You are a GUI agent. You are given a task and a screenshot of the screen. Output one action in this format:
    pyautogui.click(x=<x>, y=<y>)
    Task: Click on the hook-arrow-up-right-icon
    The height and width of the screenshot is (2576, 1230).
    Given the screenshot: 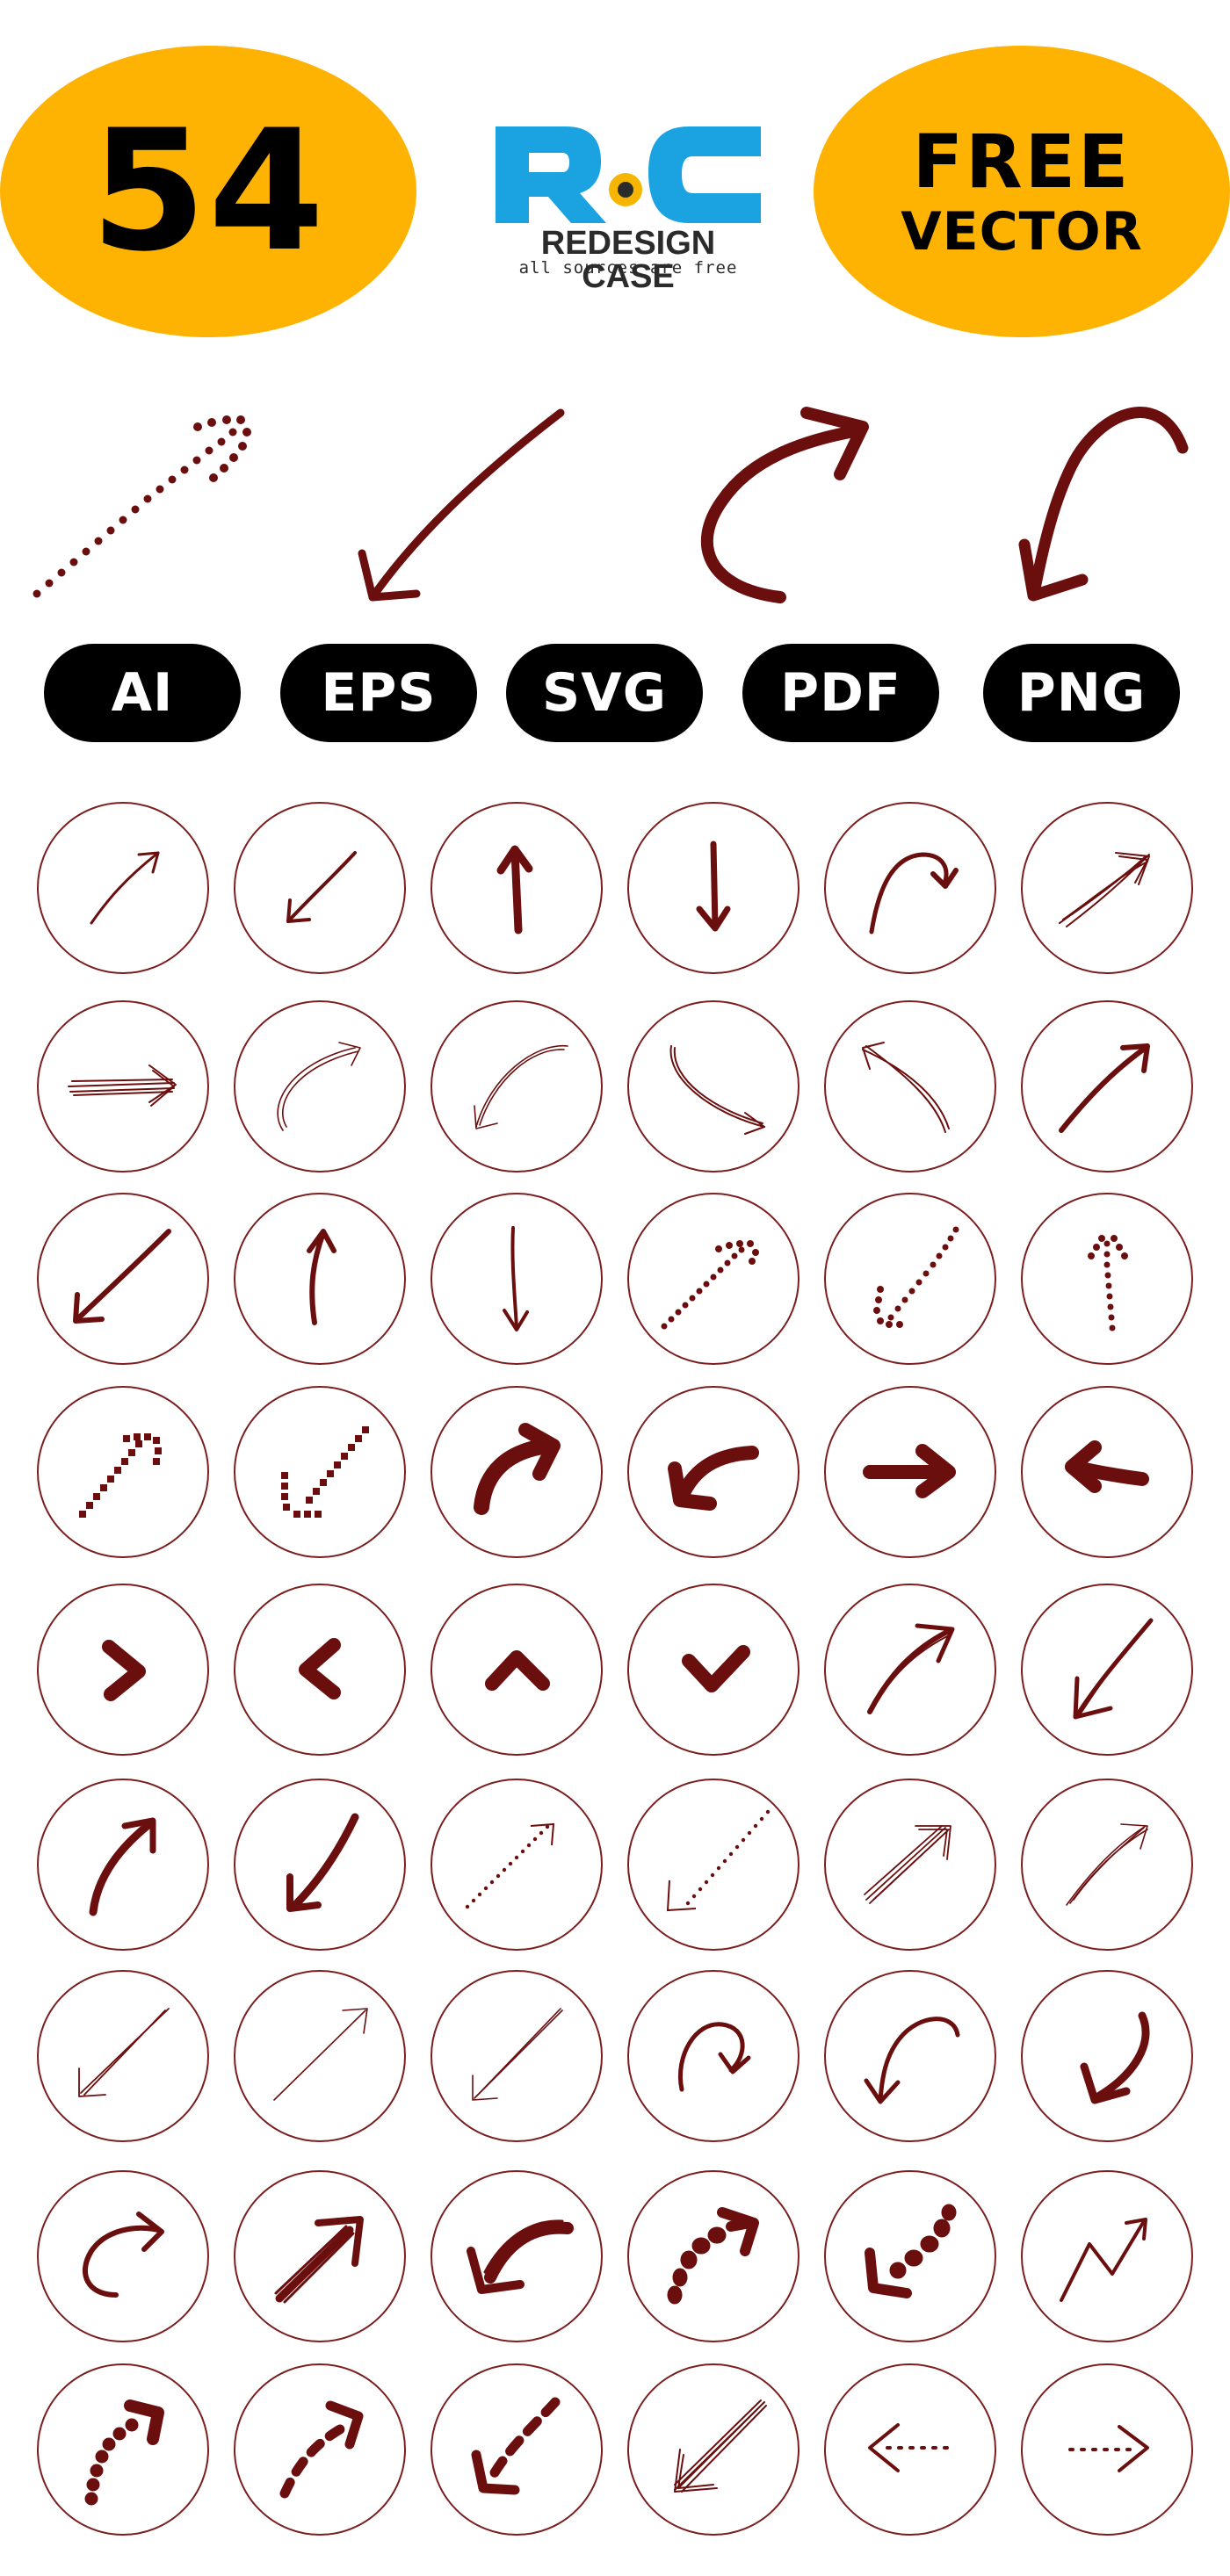 What is the action you would take?
    pyautogui.click(x=123, y=2256)
    